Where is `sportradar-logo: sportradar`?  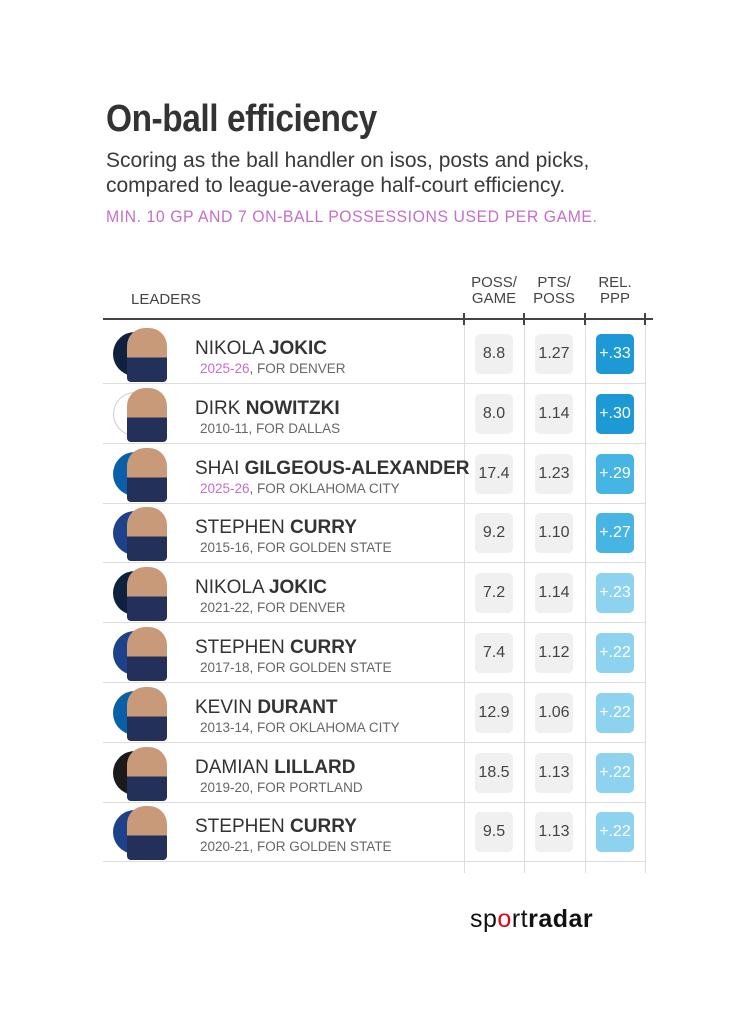 sportradar-logo: sportradar is located at coordinates (532, 919).